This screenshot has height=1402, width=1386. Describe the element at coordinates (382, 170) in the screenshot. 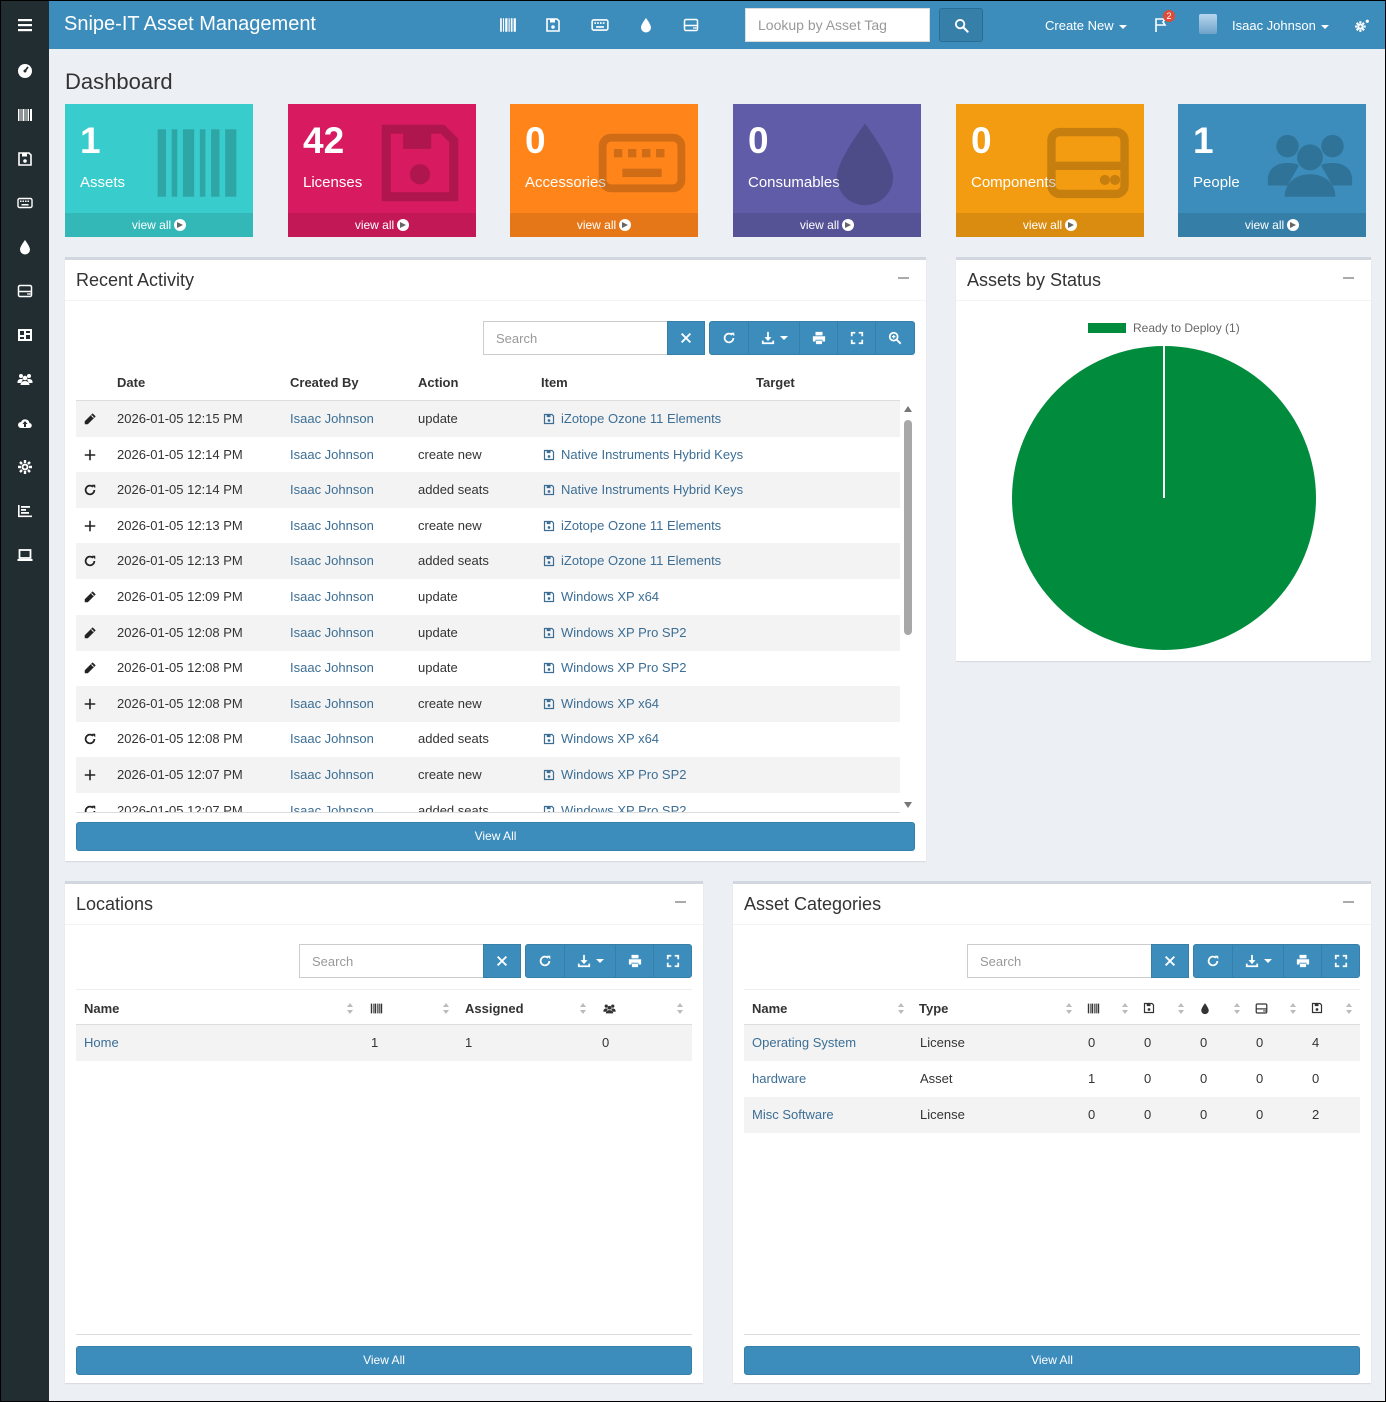

I see `tile-licenses: 42 Licenses view all` at that location.